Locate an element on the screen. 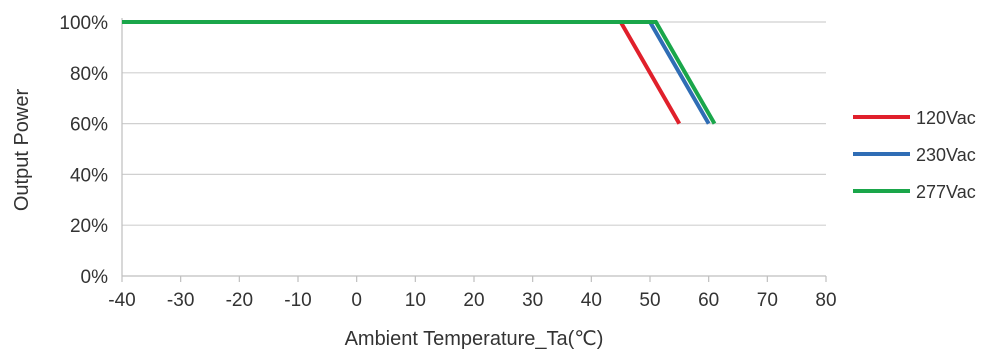 This screenshot has width=992, height=358. legend-label: 120Vac is located at coordinates (946, 118).